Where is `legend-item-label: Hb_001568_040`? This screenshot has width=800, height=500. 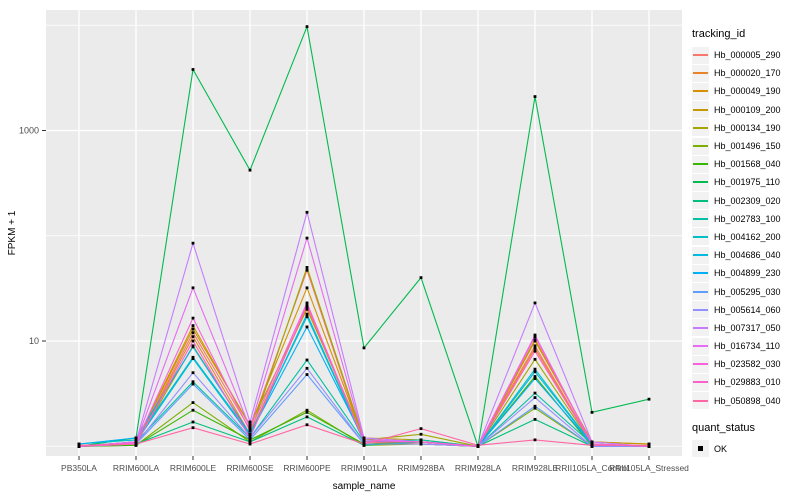
legend-item-label: Hb_001568_040 is located at coordinates (747, 164).